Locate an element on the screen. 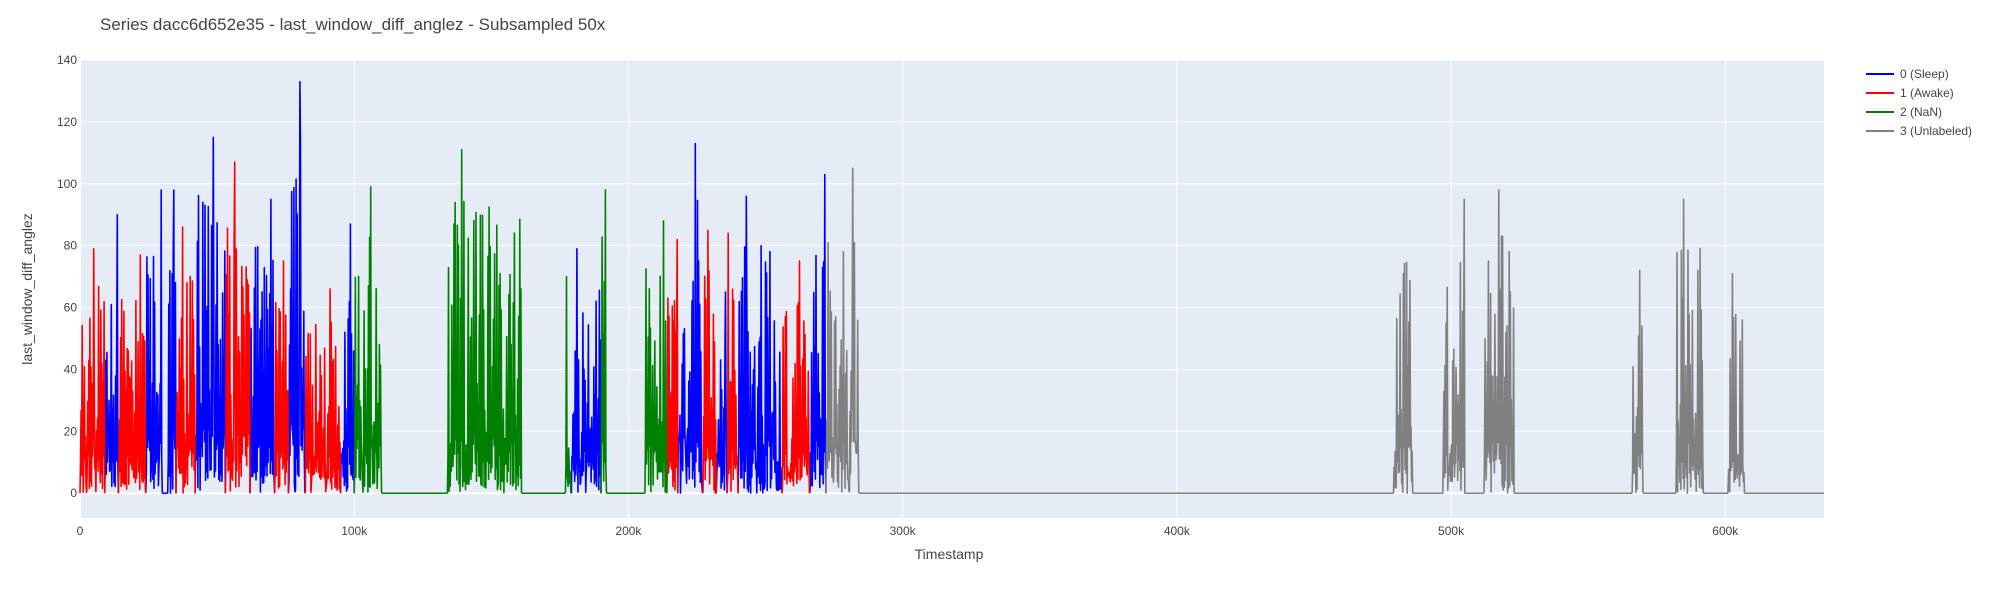  legend-item: 0 (Sleep) is located at coordinates (1907, 74).